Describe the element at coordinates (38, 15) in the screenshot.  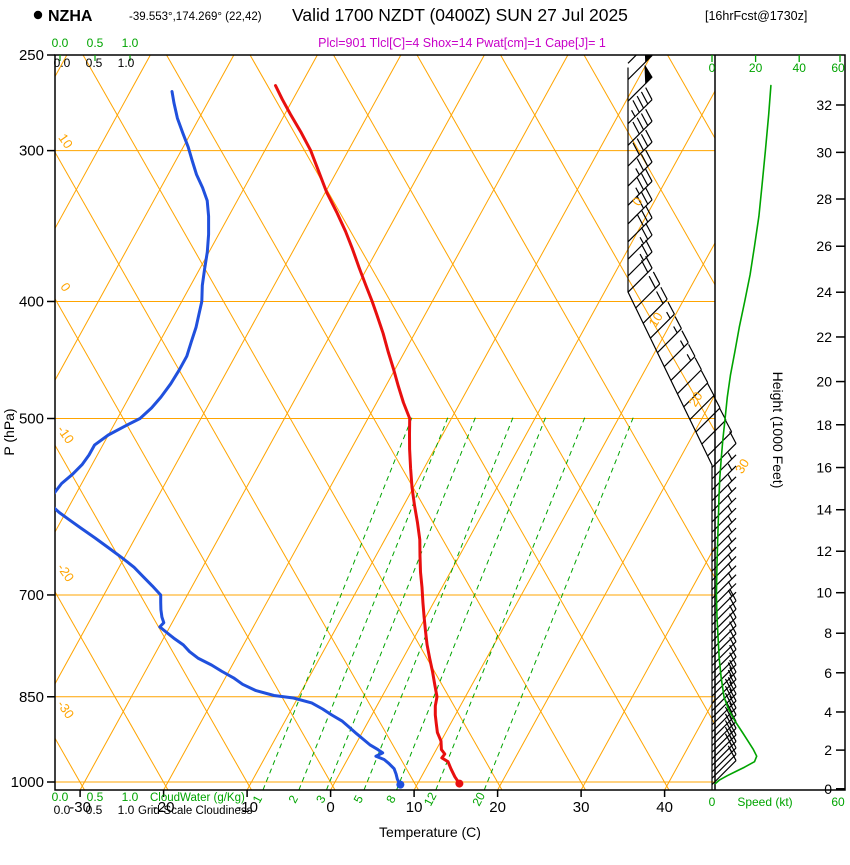
I see `station-bullet-icon` at that location.